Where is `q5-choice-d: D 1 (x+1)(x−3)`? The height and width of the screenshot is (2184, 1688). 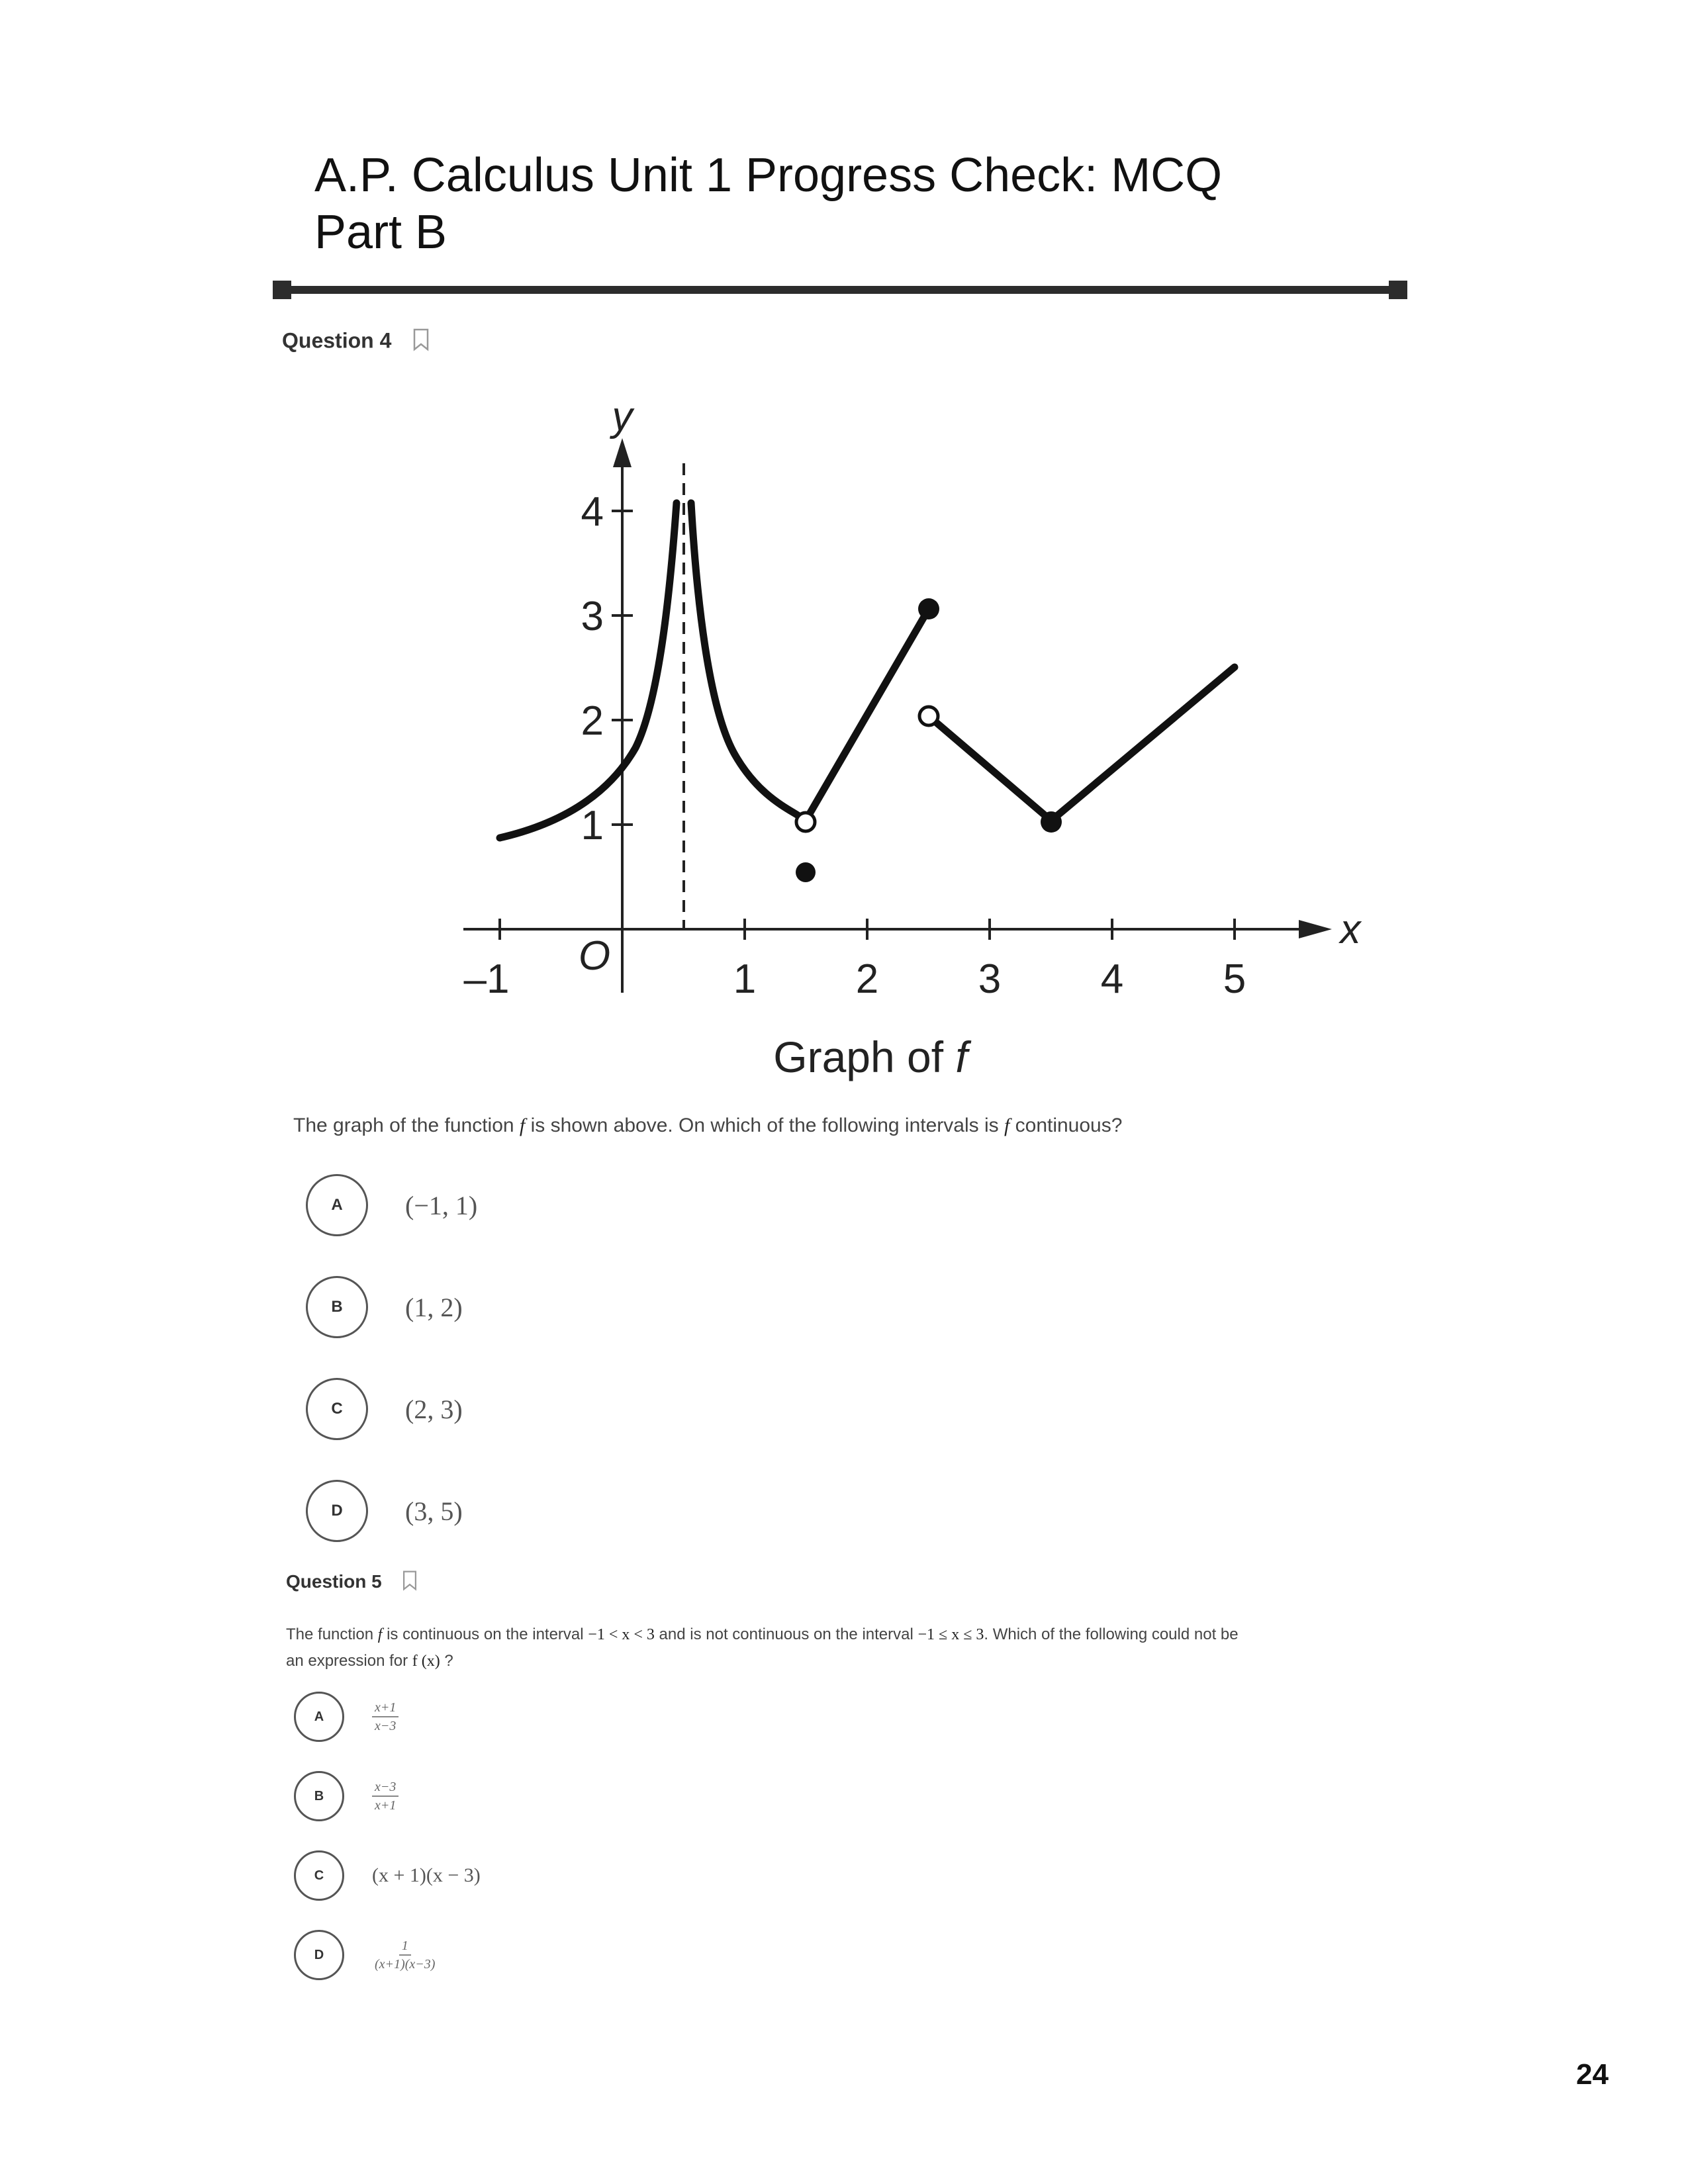
q5-choice-d: D 1 (x+1)(x−3) is located at coordinates (366, 1955).